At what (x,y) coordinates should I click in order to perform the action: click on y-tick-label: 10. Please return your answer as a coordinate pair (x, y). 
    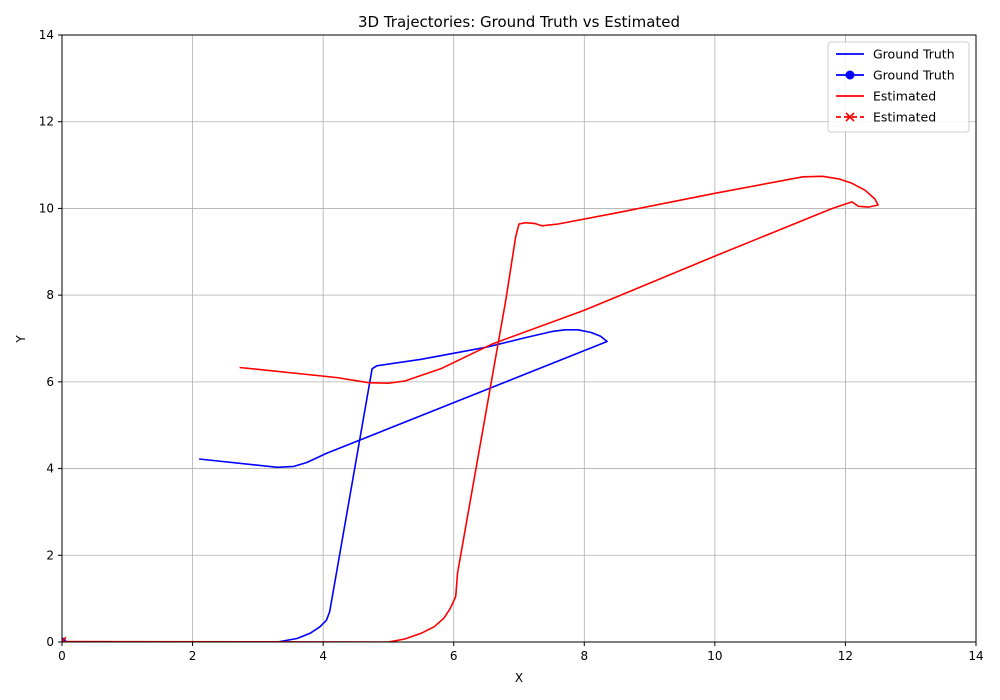
    Looking at the image, I should click on (46, 208).